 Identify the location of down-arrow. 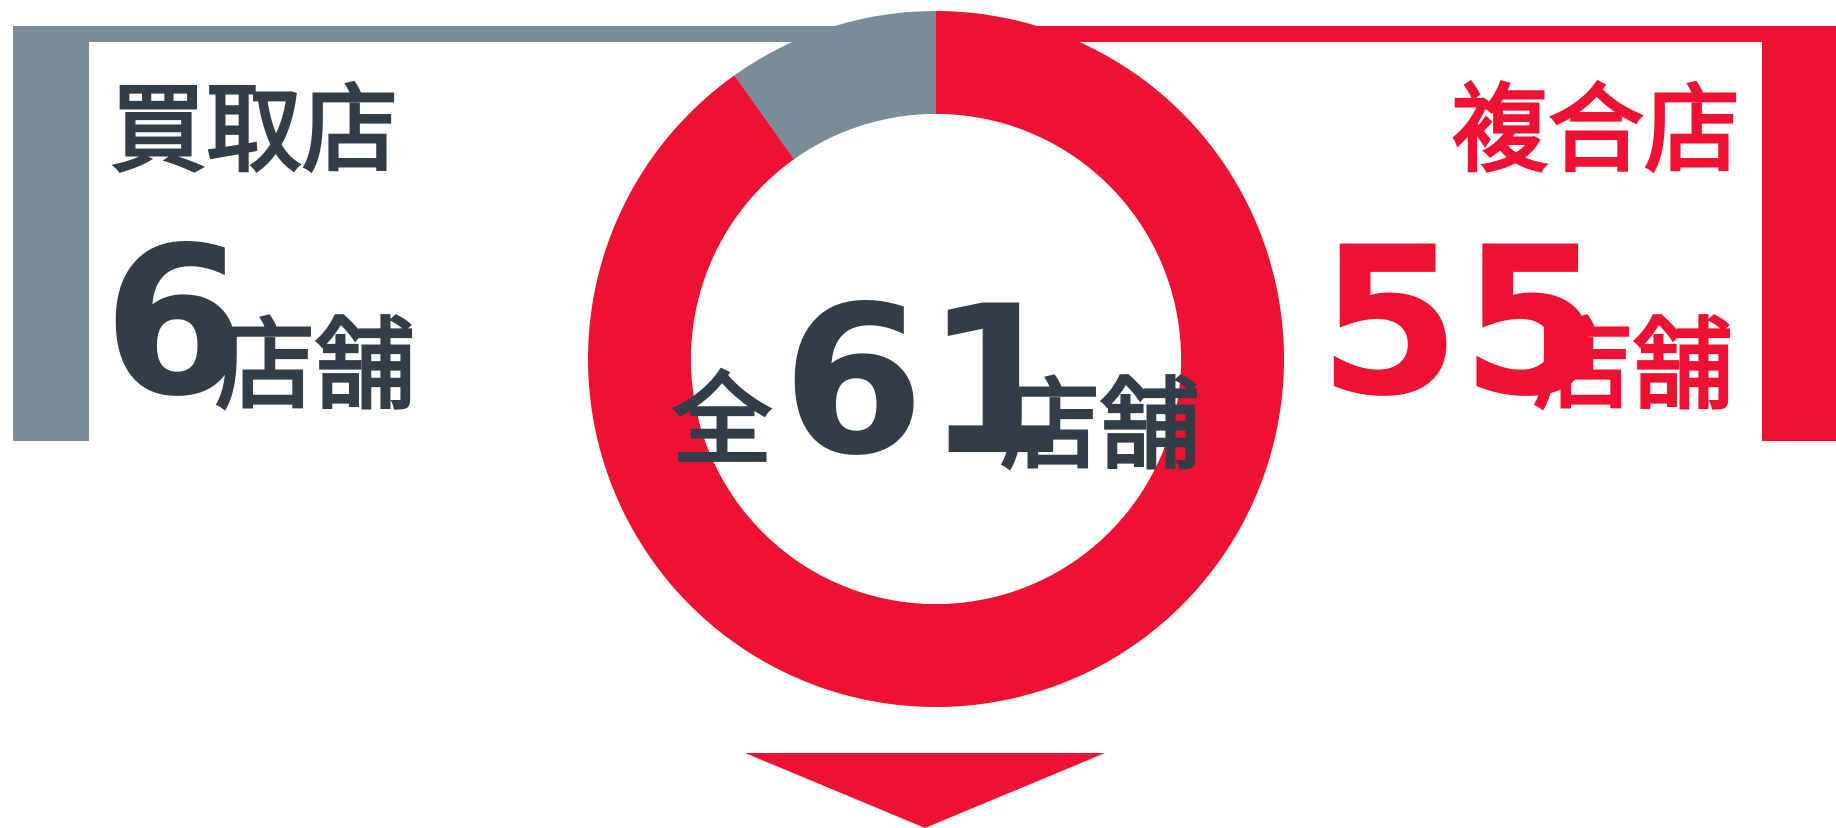
(925, 790).